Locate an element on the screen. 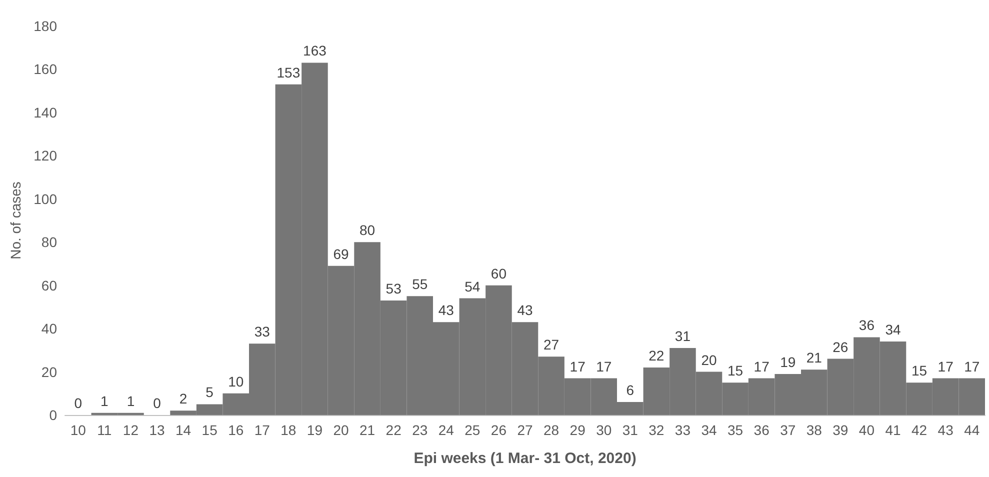 The image size is (989, 477). data-label: 60 is located at coordinates (498, 273).